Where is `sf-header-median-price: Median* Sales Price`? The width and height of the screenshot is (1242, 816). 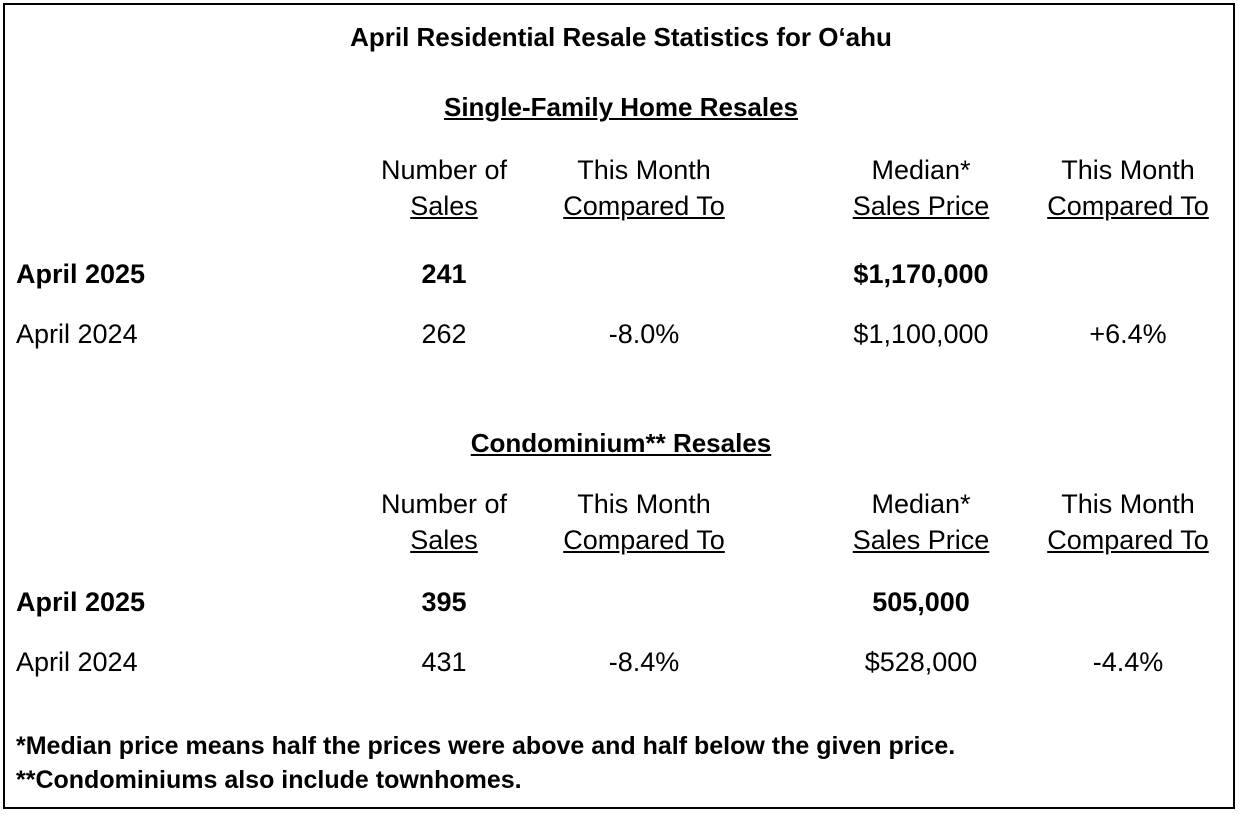
sf-header-median-price: Median* Sales Price is located at coordinates (921, 188).